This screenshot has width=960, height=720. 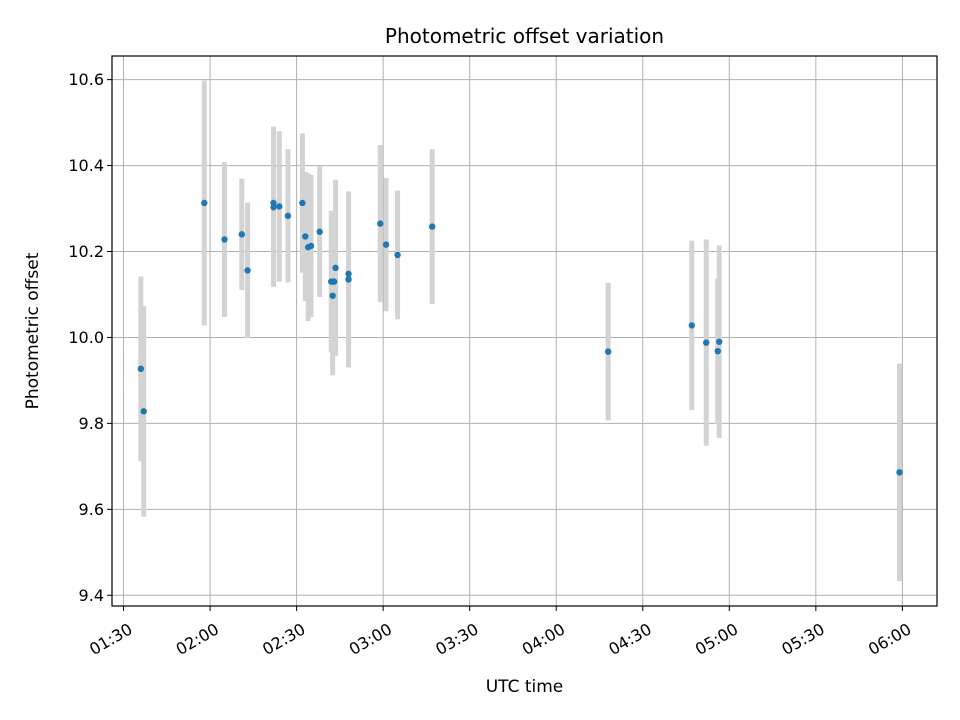 I want to click on x-axis-title: UTC time, so click(x=525, y=687).